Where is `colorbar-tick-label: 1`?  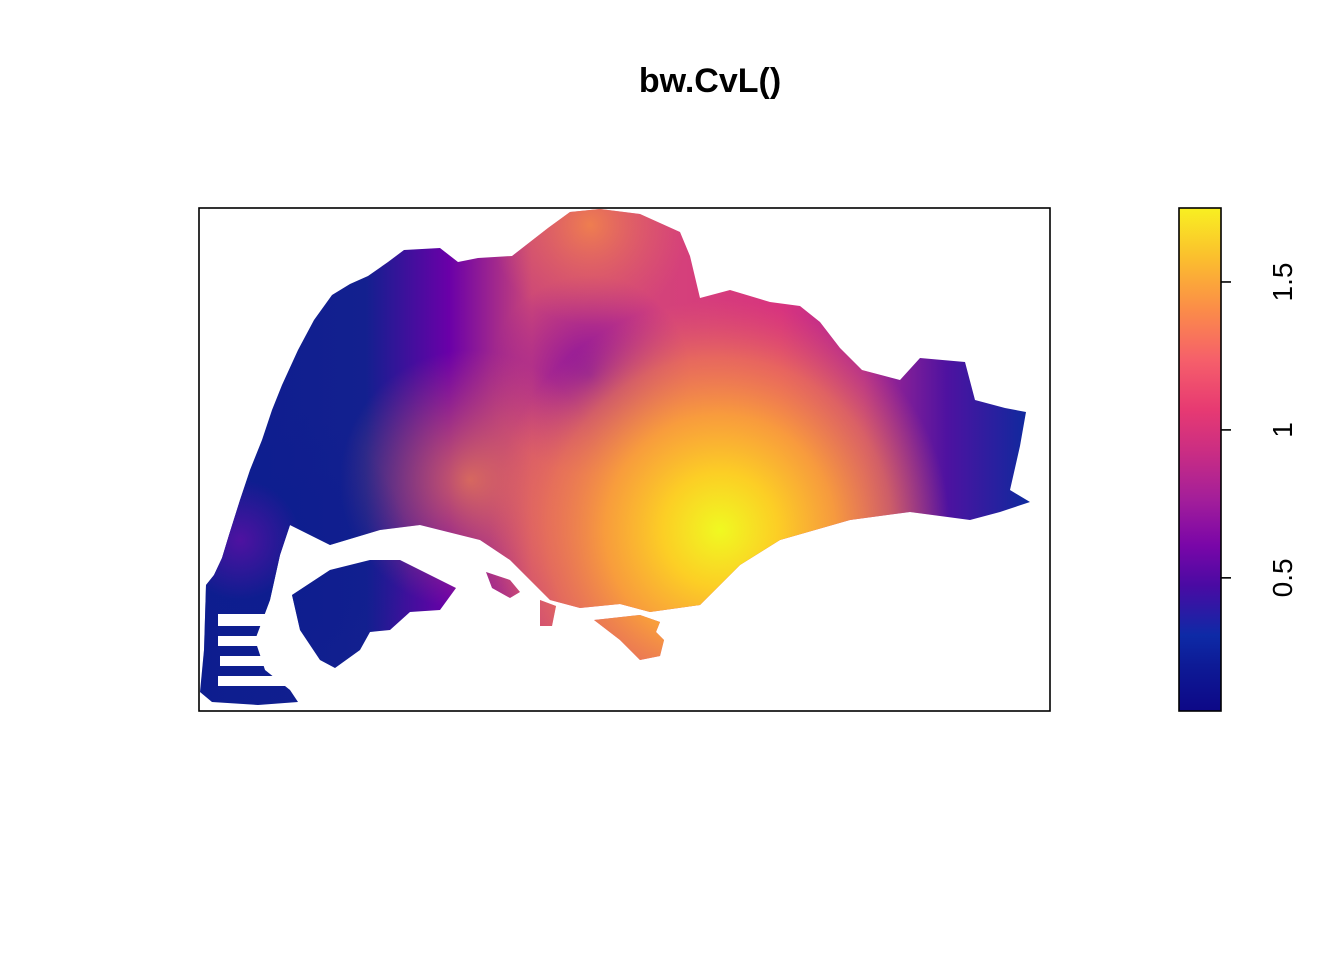 colorbar-tick-label: 1 is located at coordinates (1282, 430).